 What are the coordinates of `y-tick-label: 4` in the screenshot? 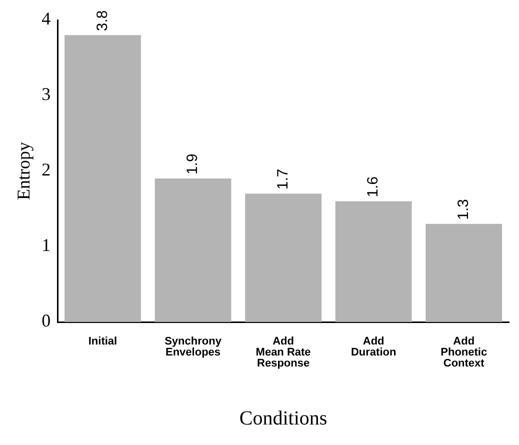 It's located at (46, 18).